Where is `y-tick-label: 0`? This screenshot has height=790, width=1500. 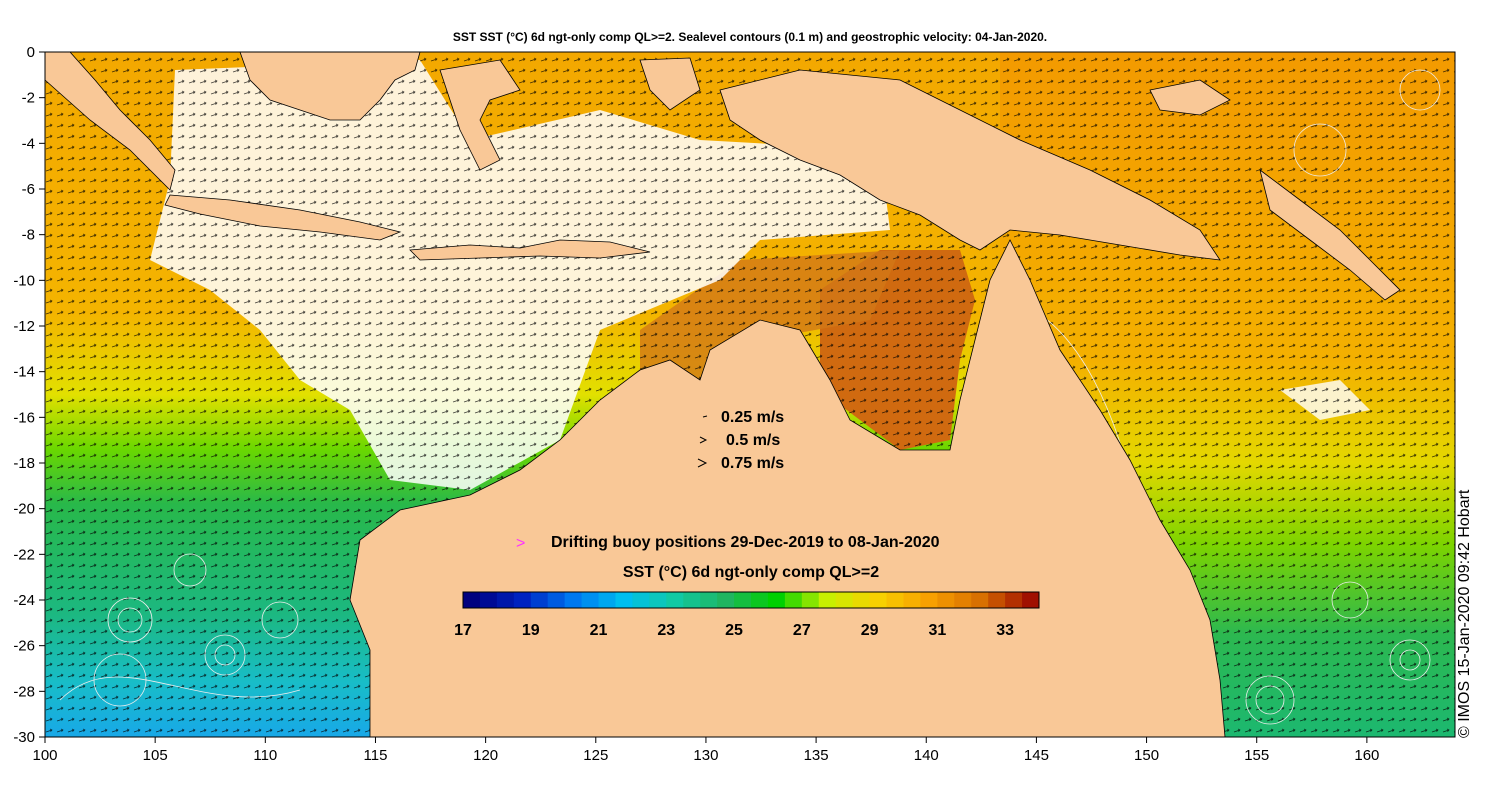
y-tick-label: 0 is located at coordinates (31, 52).